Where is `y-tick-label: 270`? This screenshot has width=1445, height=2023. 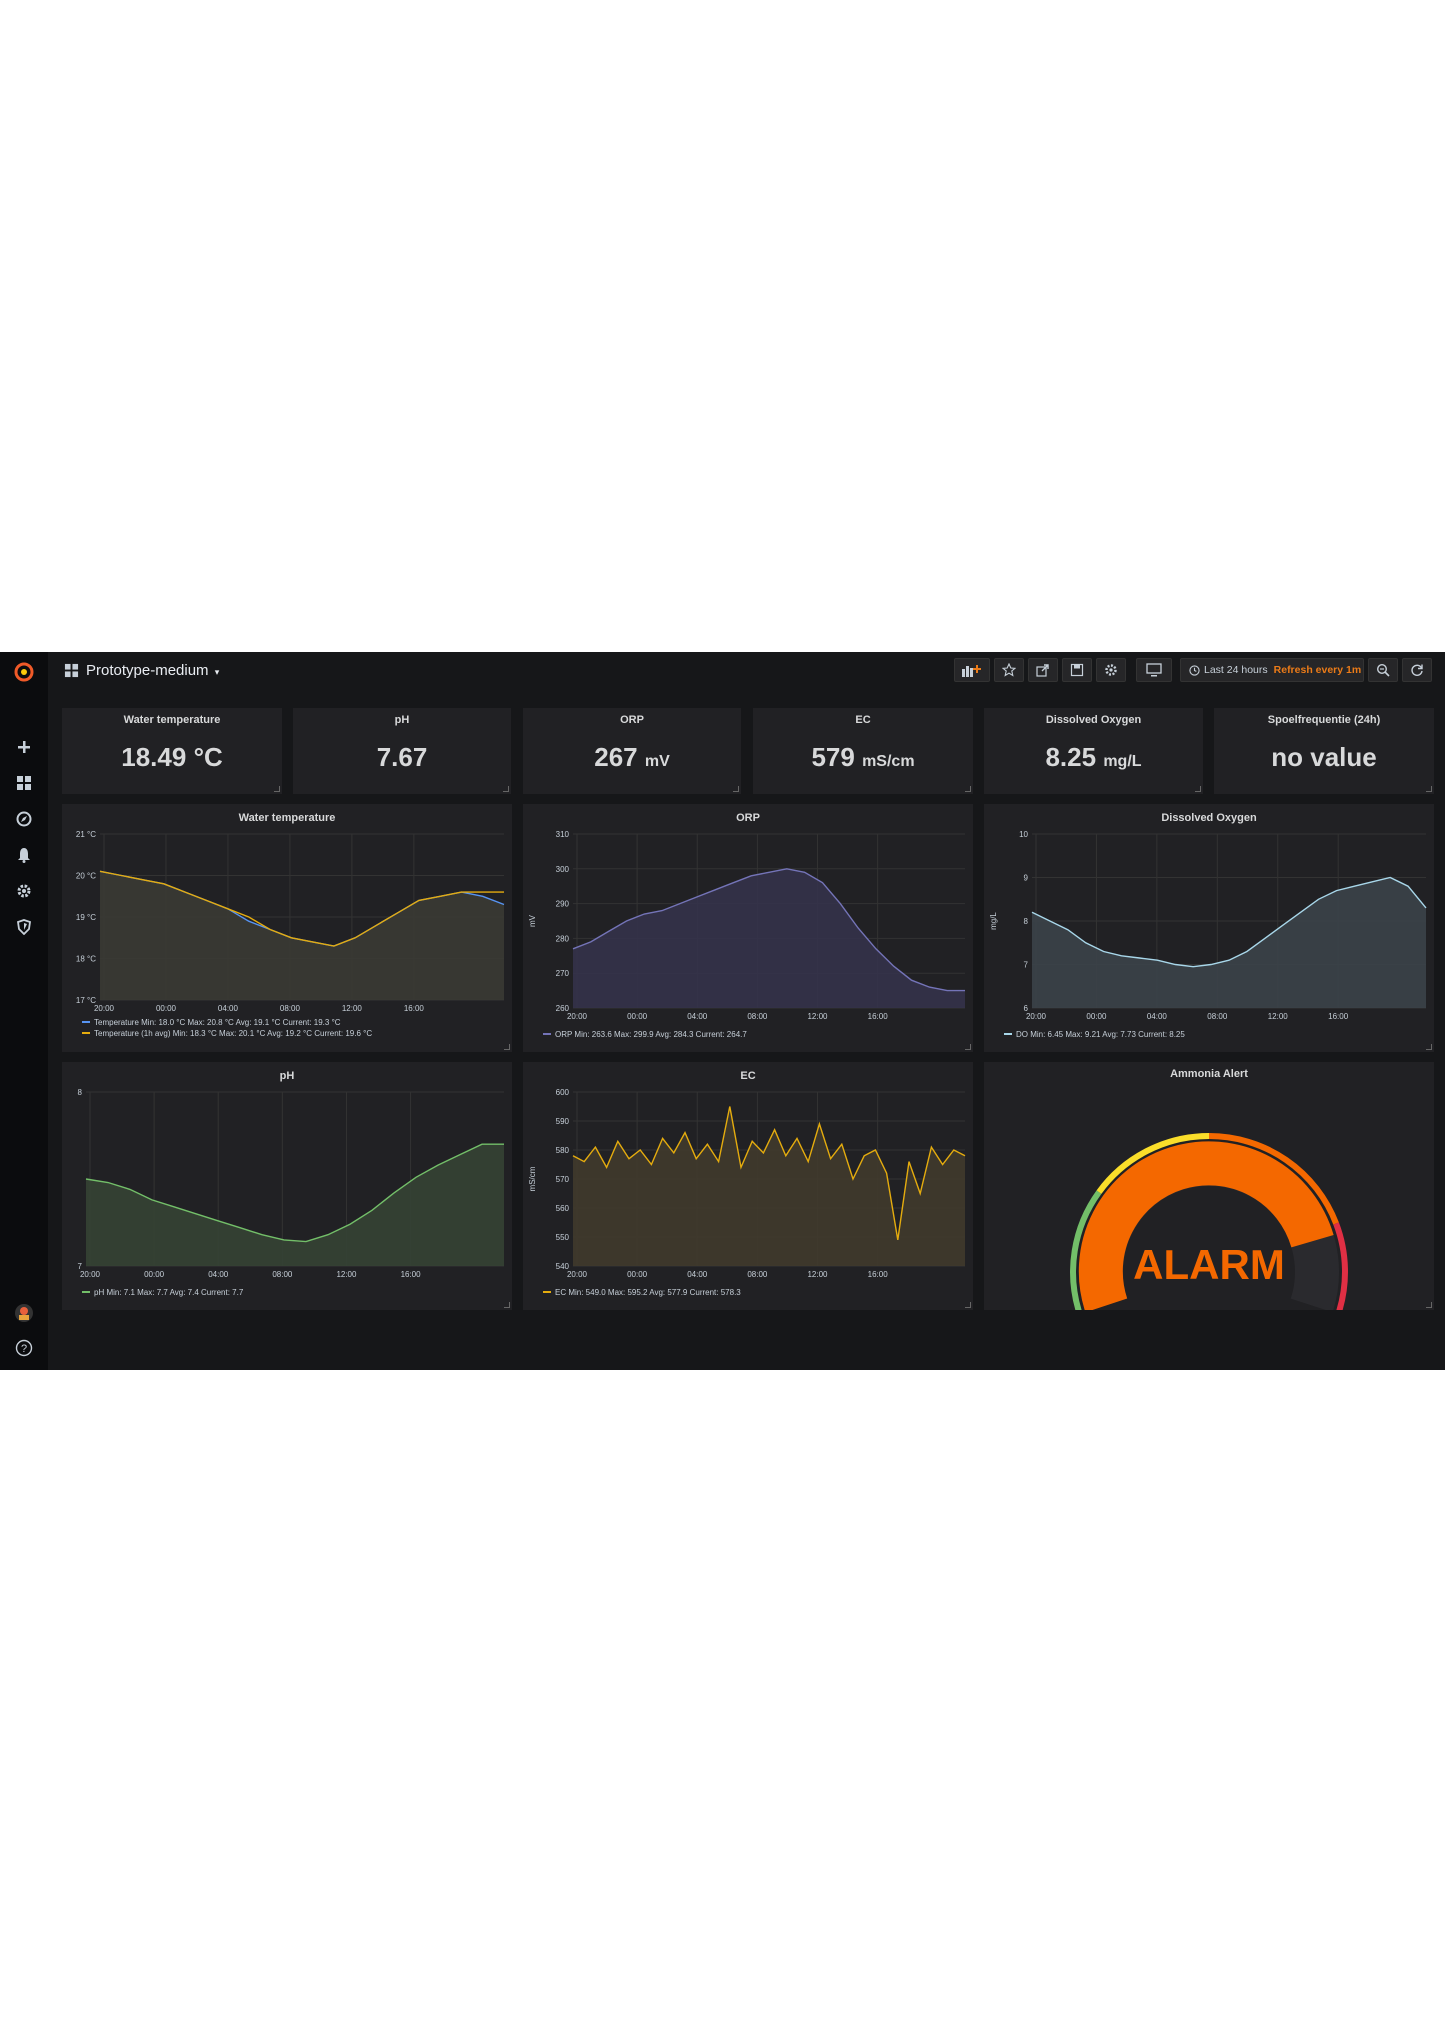 y-tick-label: 270 is located at coordinates (563, 973).